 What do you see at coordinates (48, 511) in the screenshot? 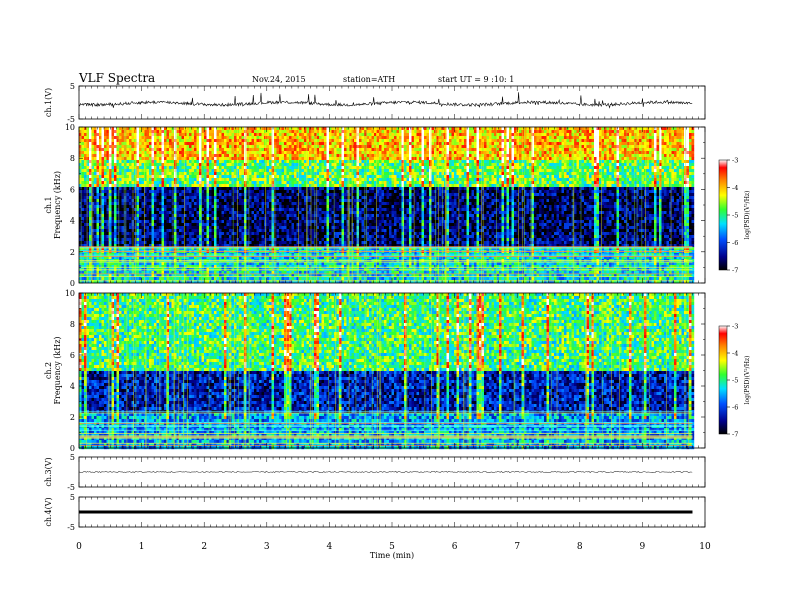
I see `y-axis-label: ch.4(V)` at bounding box center [48, 511].